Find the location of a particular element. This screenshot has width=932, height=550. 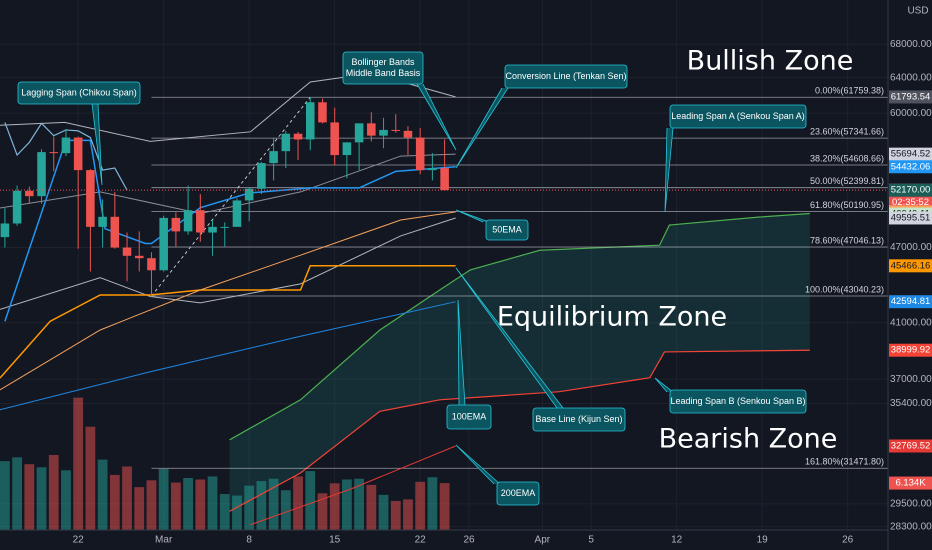

callout-text: Bollinger Bands is located at coordinates (383, 62).